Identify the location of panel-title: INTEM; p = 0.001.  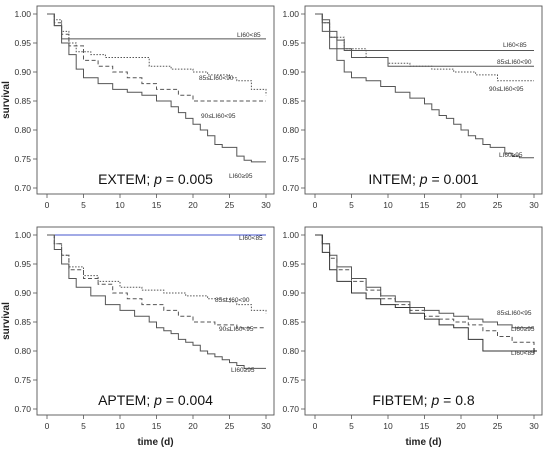
(423, 179).